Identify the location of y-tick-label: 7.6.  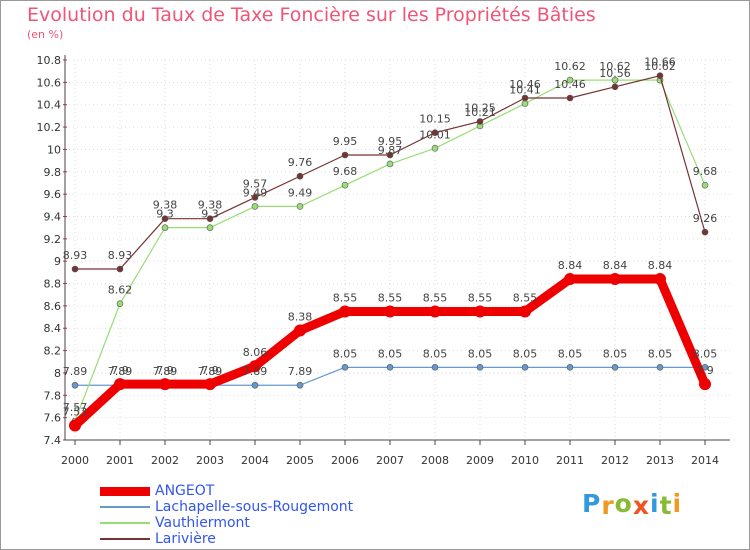
(53, 418).